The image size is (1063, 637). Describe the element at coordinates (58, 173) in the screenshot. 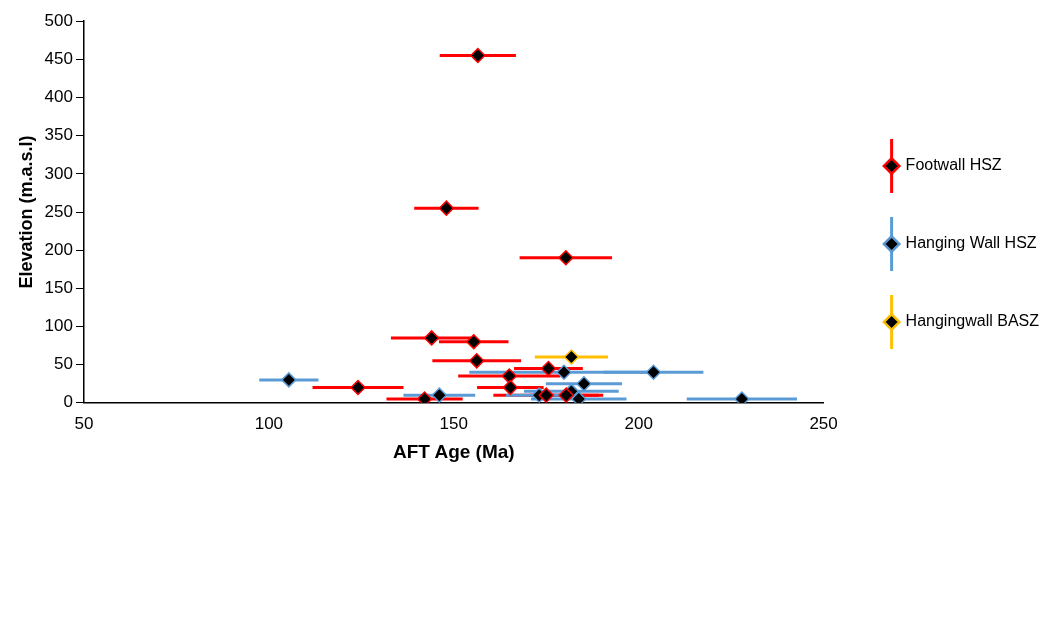

I see `y-tick-label: 300` at that location.